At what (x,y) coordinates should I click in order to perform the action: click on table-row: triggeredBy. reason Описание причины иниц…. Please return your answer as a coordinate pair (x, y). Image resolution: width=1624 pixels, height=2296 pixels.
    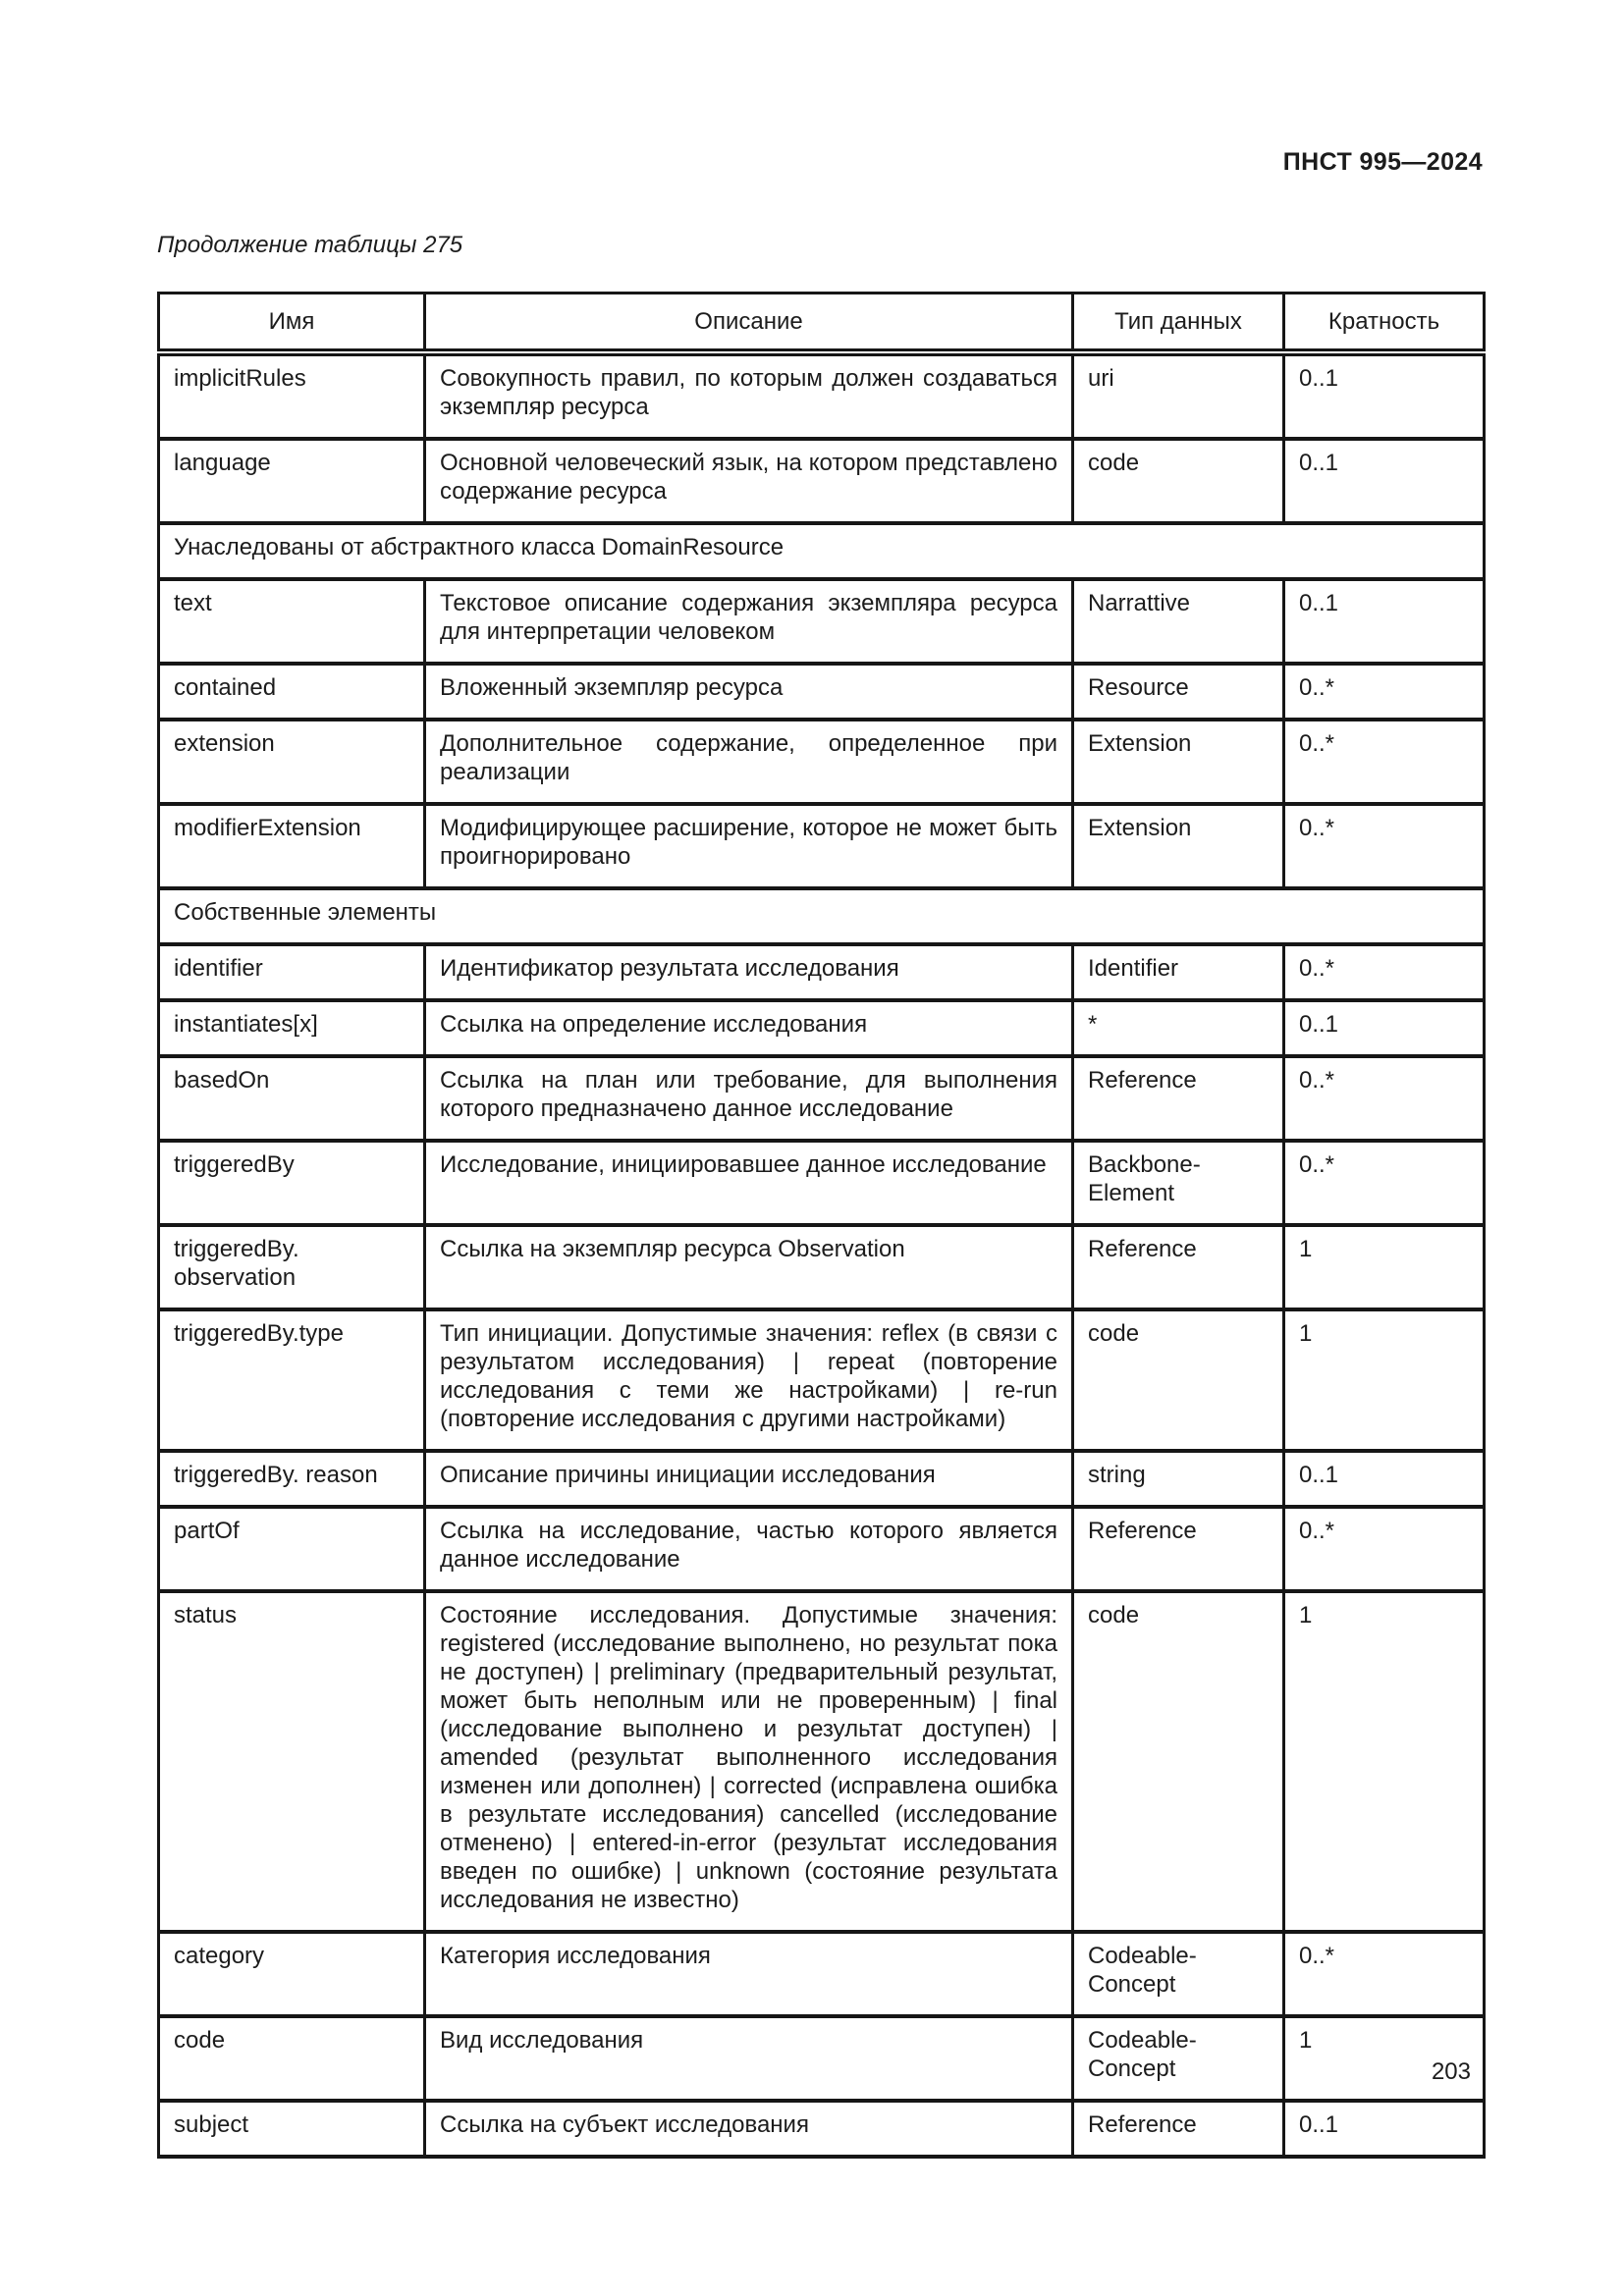
    Looking at the image, I should click on (821, 1479).